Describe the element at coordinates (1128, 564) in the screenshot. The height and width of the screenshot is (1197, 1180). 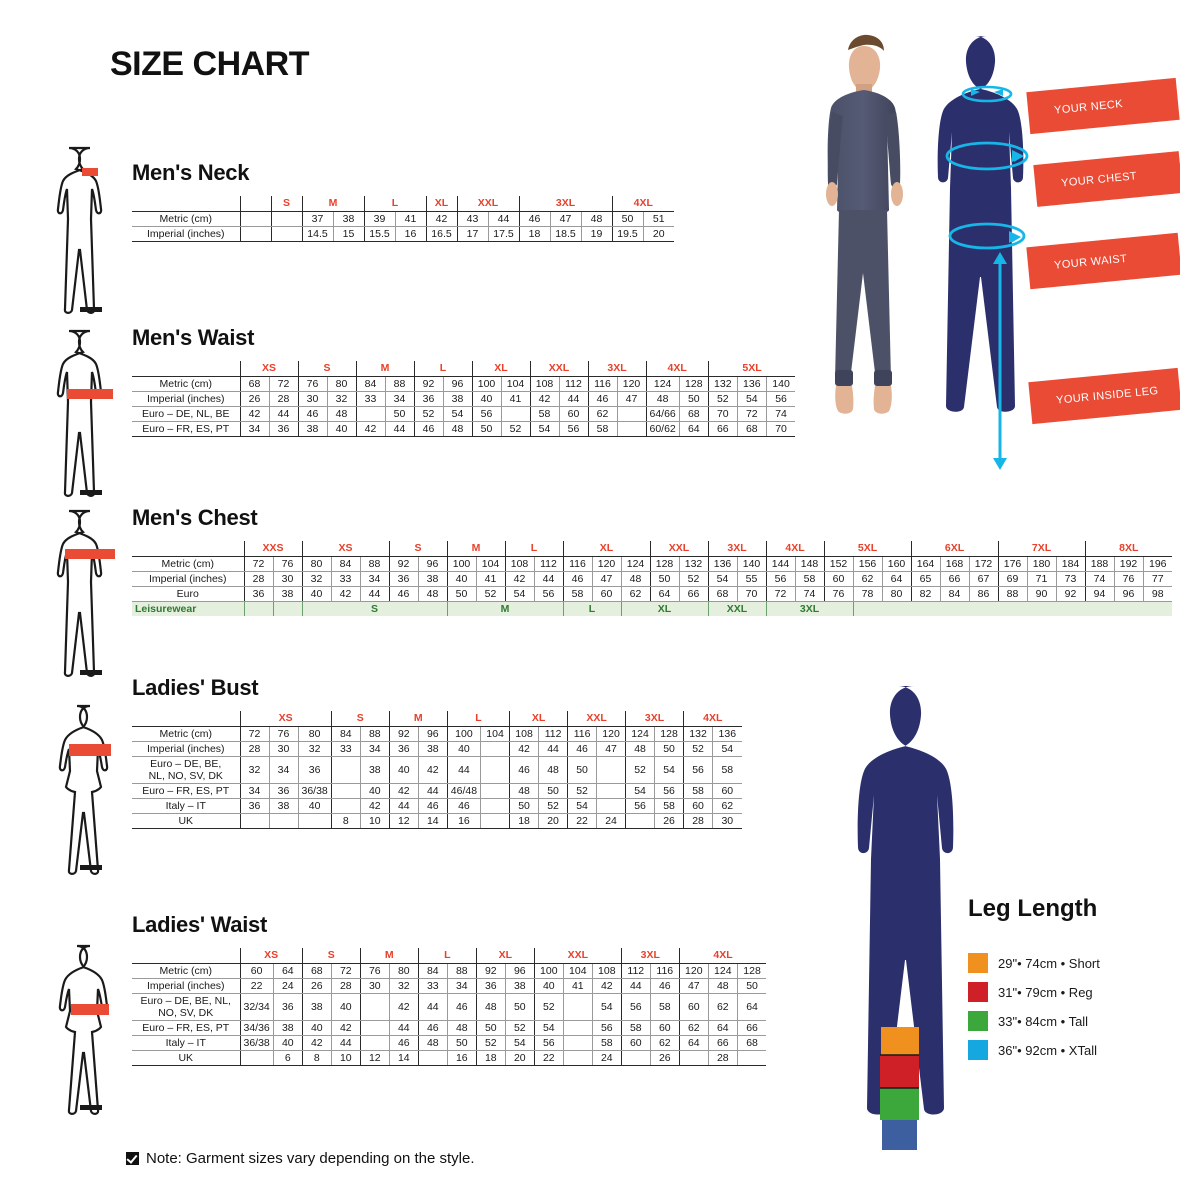
I see `table-cell: 192` at that location.